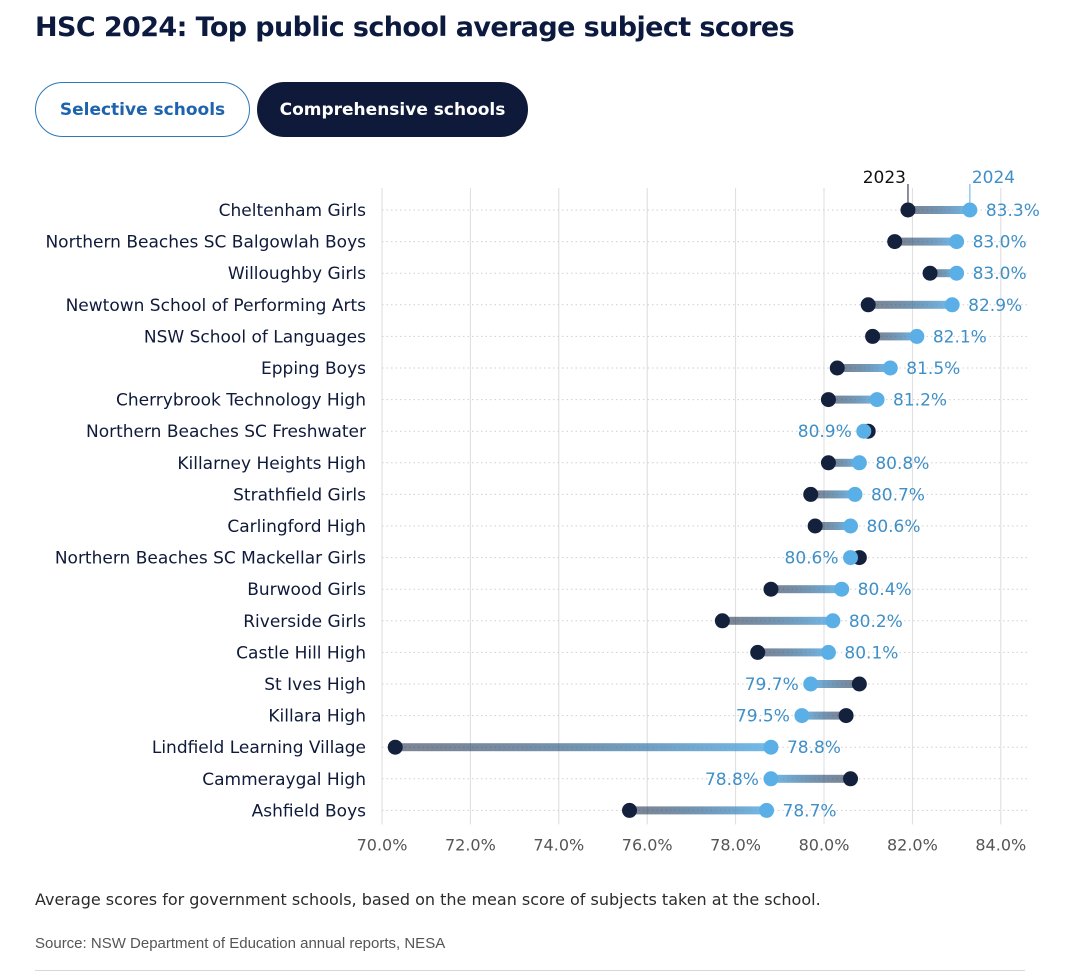 The height and width of the screenshot is (978, 1080). What do you see at coordinates (558, 844) in the screenshot?
I see `x-tick-label: 74.0%` at bounding box center [558, 844].